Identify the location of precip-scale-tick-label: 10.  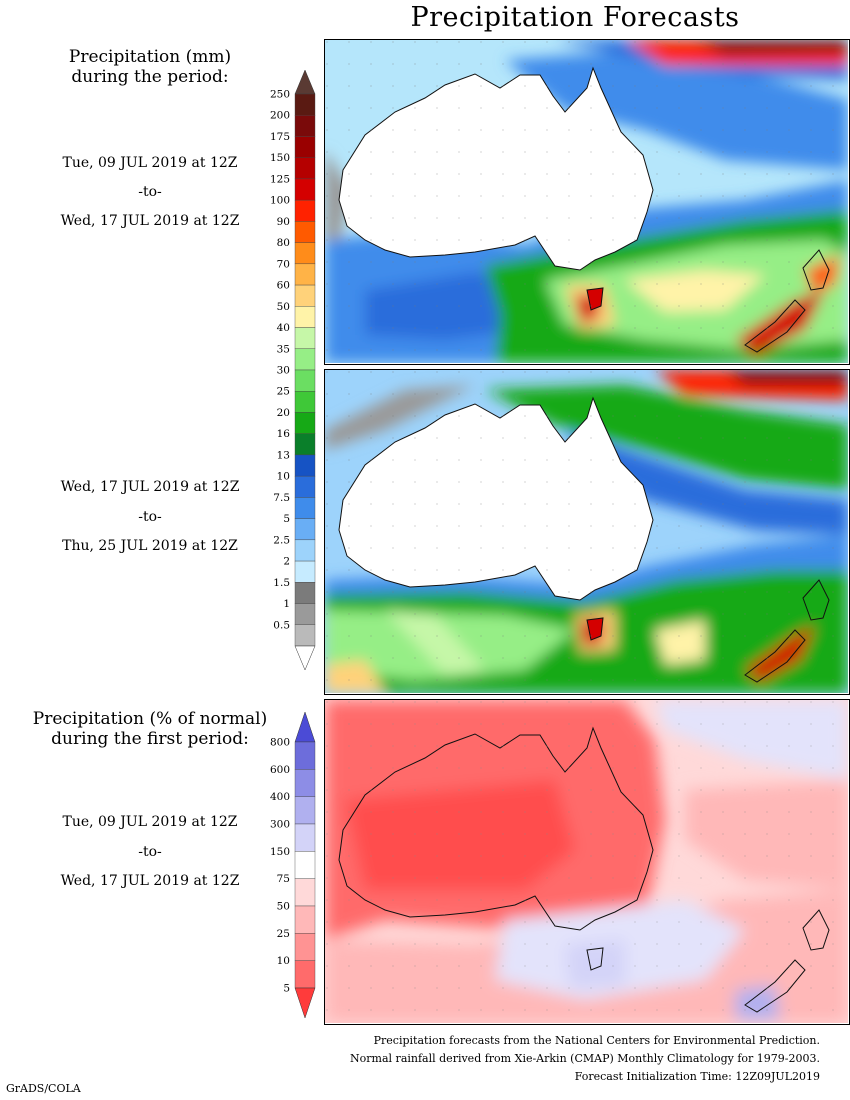
(283, 477).